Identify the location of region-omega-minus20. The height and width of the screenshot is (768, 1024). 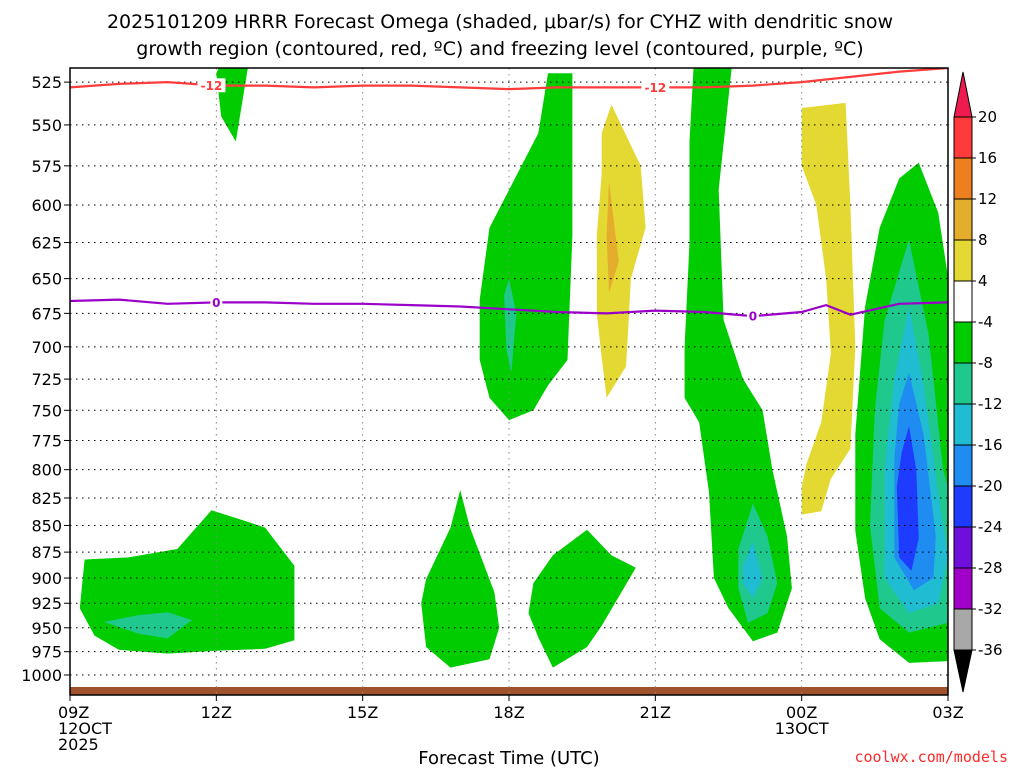
(907, 498).